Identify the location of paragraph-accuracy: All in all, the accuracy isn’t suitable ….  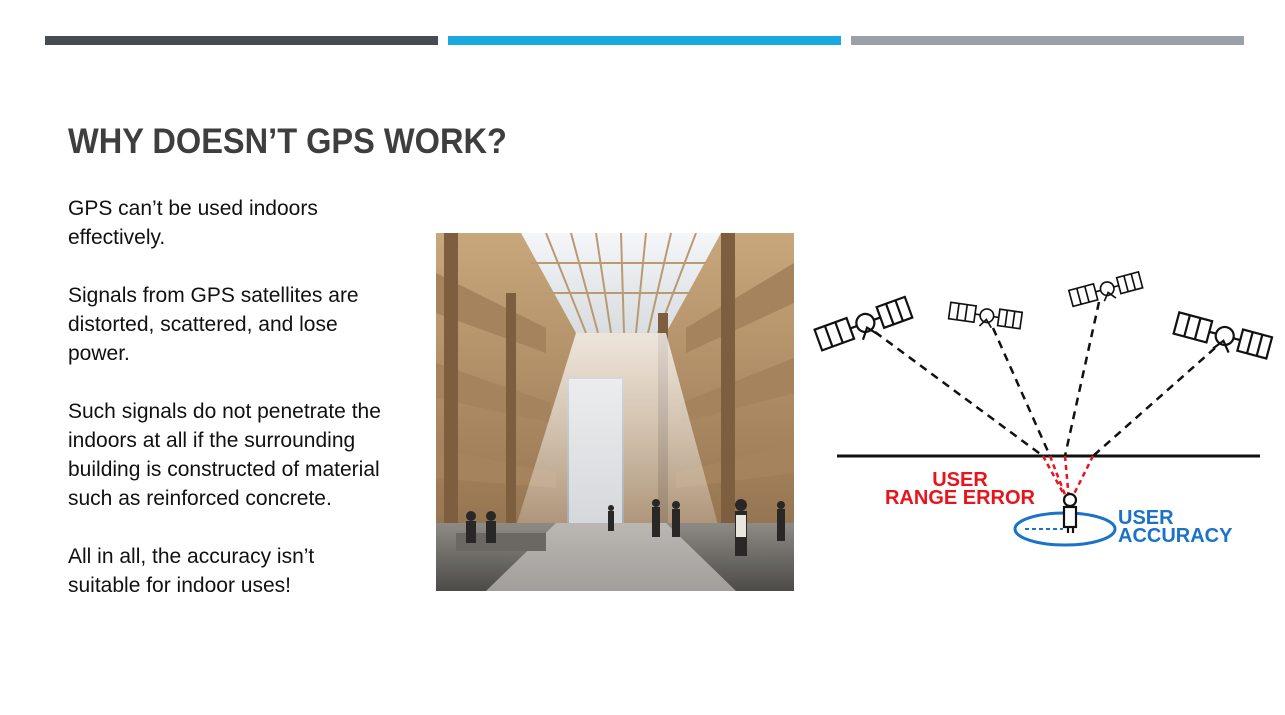
(191, 571).